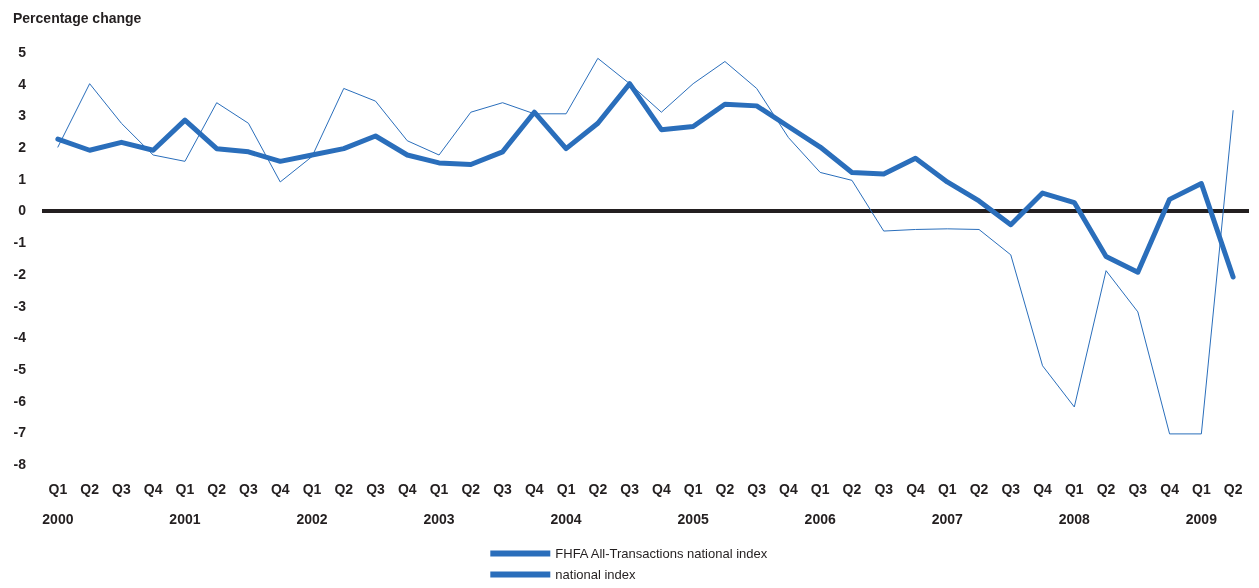 This screenshot has width=1259, height=588. I want to click on y-tick-label: -6, so click(20, 400).